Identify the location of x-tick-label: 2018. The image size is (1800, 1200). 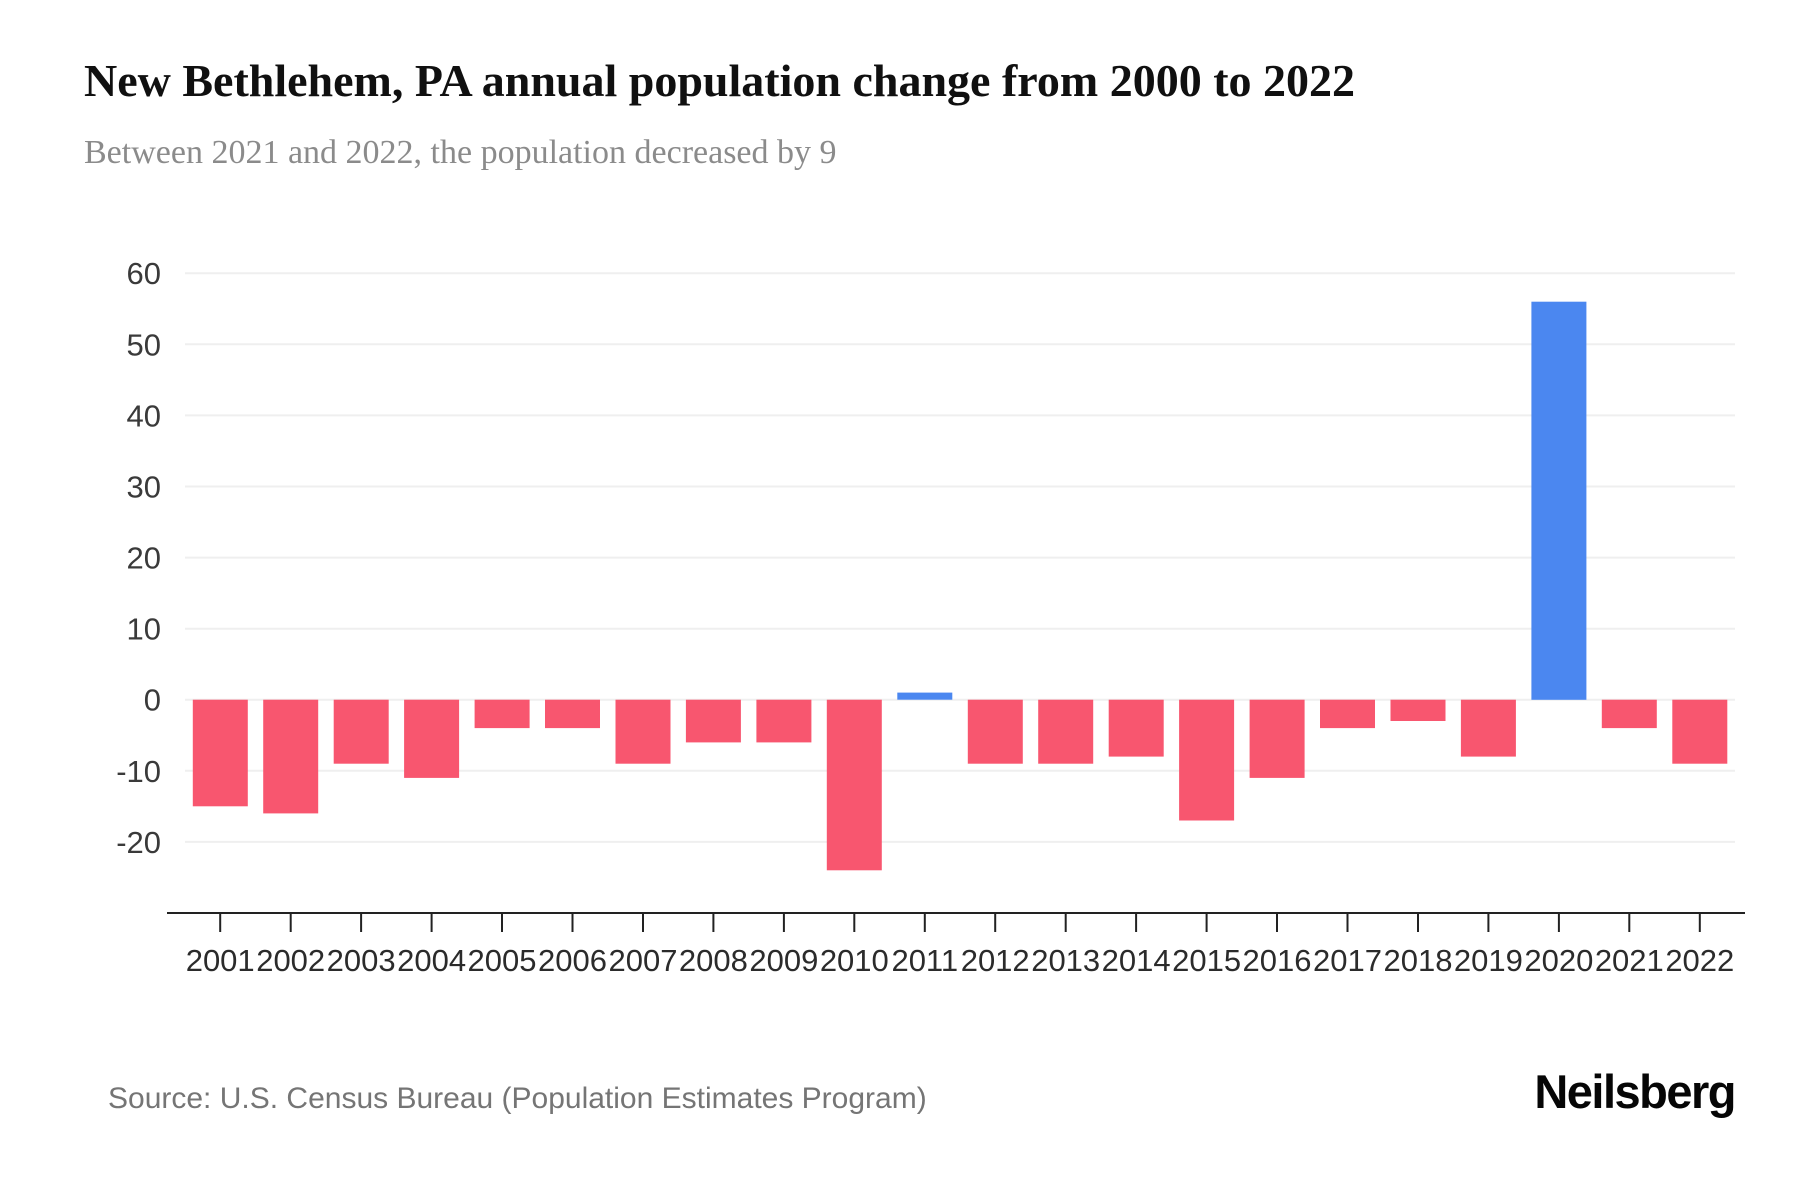
(1418, 960).